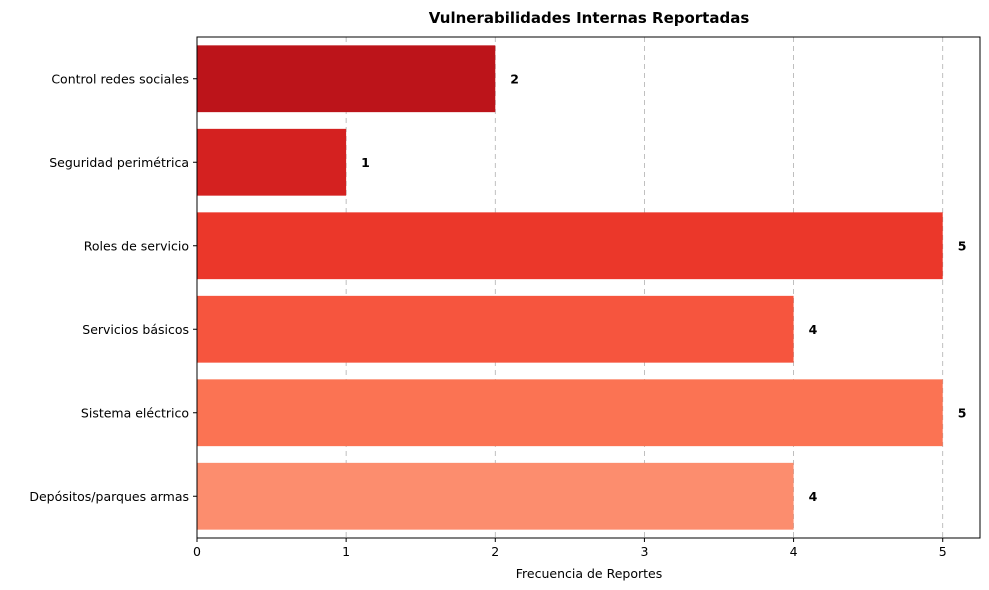 This screenshot has width=989, height=590. Describe the element at coordinates (120, 78) in the screenshot. I see `y-tick-label-6: Control redes sociales` at that location.